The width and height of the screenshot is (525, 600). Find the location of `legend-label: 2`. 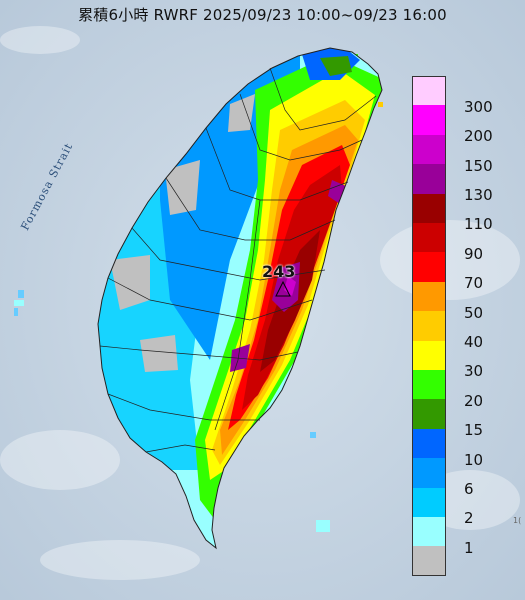

legend-label: 2 is located at coordinates (469, 518).